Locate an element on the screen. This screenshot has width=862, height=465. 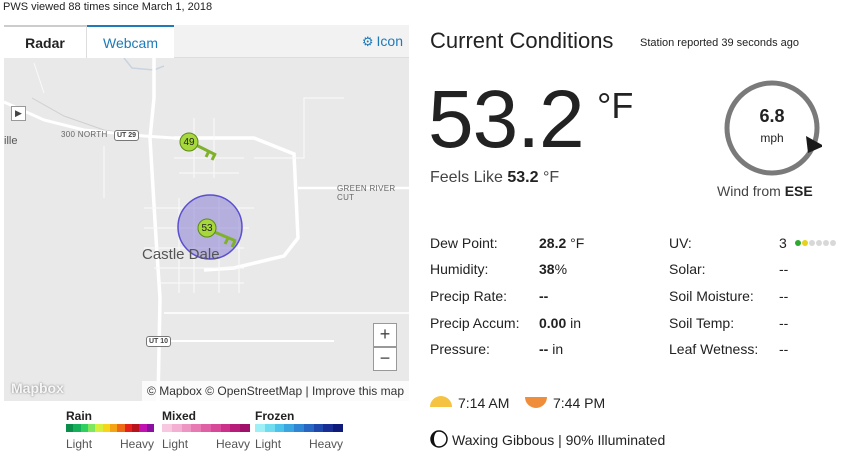
precip-accum-label: Precip Accum: is located at coordinates (475, 323).